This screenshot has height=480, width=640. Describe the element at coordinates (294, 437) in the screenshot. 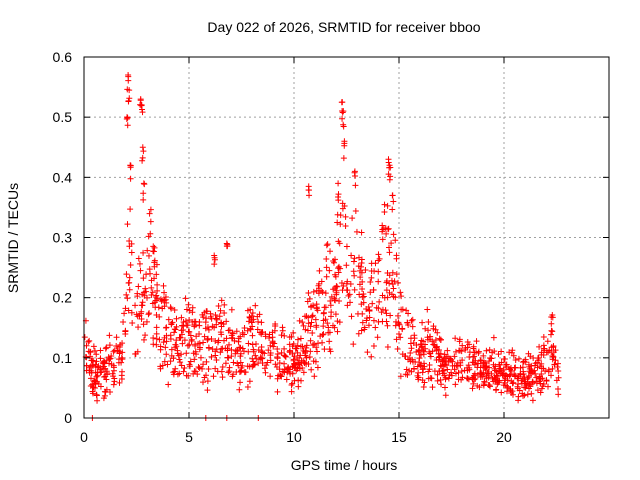

I see `x-tick-label: 10` at that location.